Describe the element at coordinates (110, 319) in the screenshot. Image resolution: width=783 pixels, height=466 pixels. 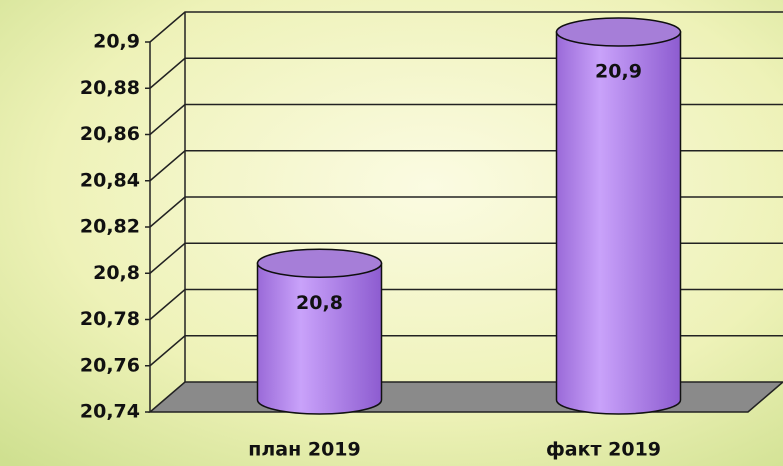
I see `y-tick-label: 20,78` at that location.